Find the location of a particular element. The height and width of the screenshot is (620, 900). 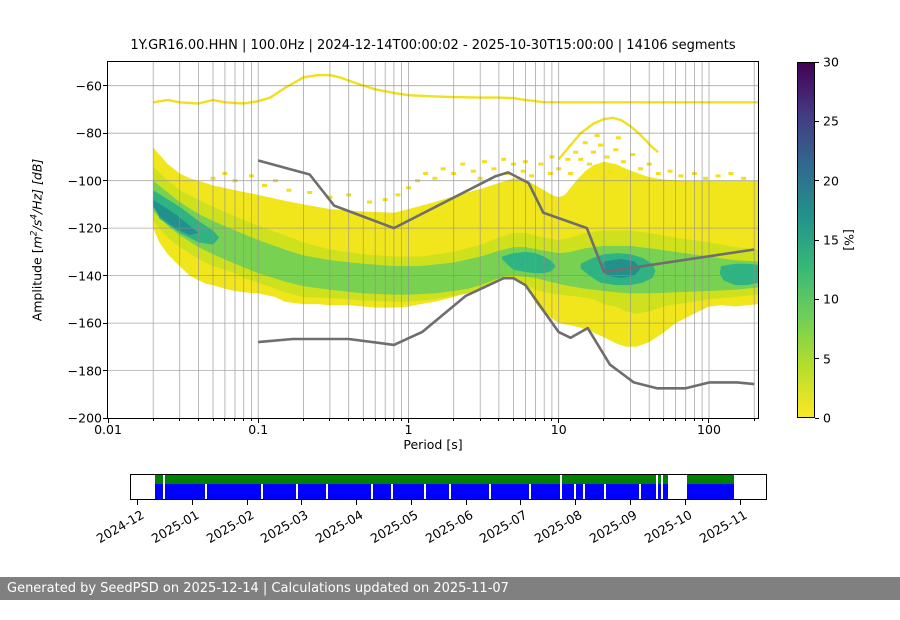

y-tick-label: −180 is located at coordinates (84, 371).